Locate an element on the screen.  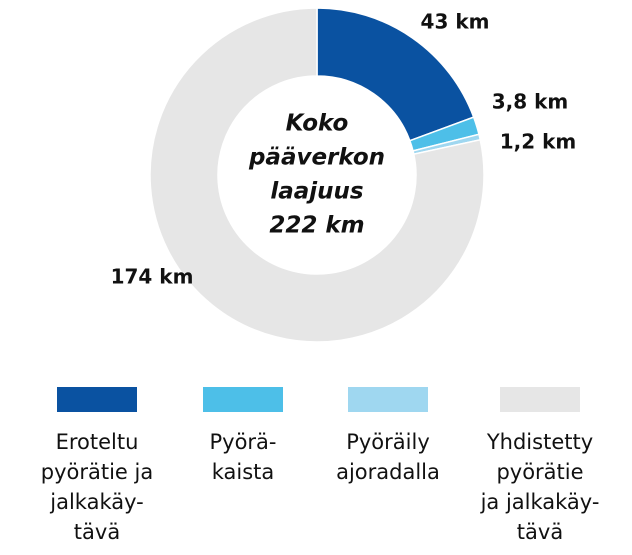
legend-label: Eroteltu is located at coordinates (97, 442).